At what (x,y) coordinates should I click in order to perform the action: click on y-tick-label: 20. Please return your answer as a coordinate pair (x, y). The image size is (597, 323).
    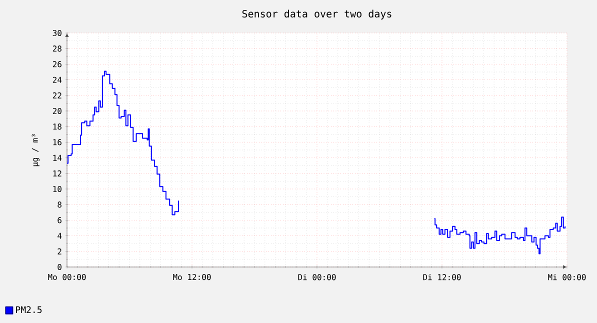
    Looking at the image, I should click on (57, 111).